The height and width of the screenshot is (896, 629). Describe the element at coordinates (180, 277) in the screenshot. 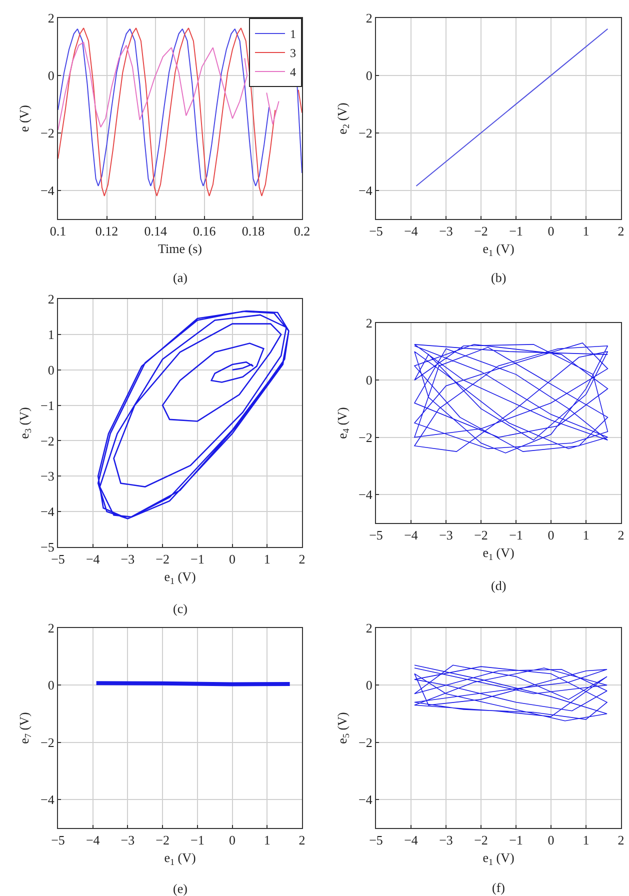

I see `text: (a)` at that location.